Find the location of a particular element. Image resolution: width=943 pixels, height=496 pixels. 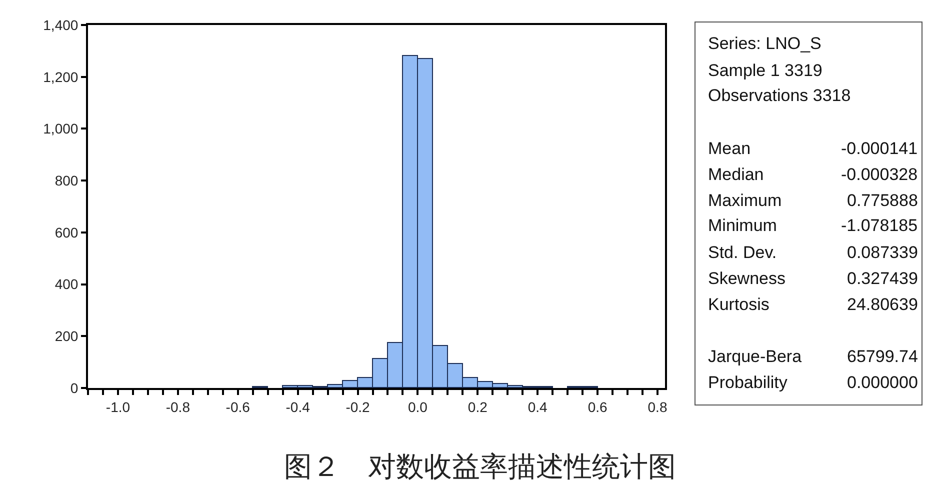

y-tick-label: 600 is located at coordinates (66, 232).